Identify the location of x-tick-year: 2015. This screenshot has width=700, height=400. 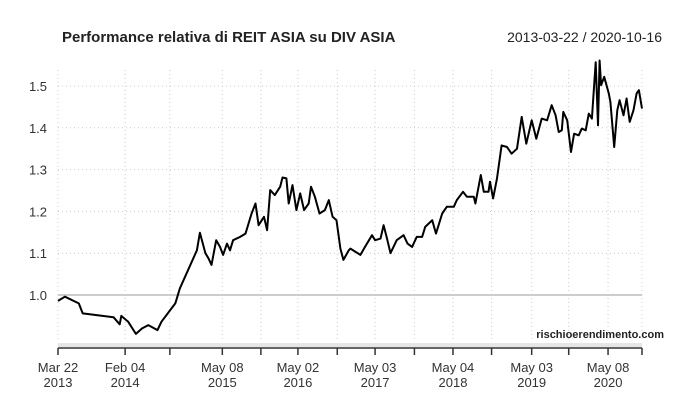
(222, 382).